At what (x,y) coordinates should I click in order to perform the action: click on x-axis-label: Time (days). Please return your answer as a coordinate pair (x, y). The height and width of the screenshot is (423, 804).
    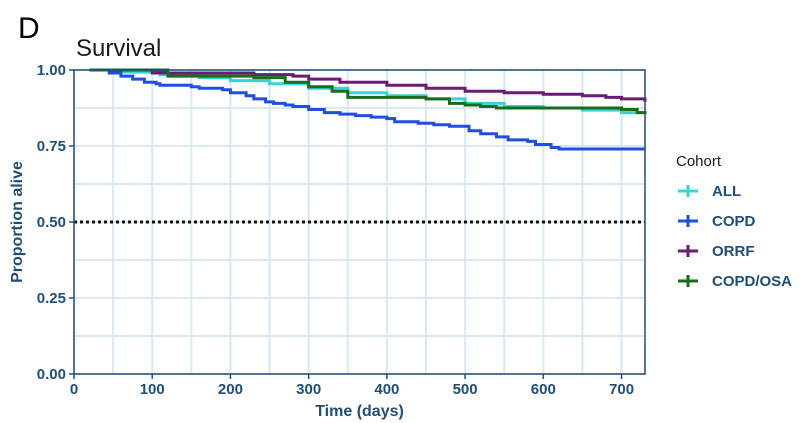
    Looking at the image, I should click on (359, 411).